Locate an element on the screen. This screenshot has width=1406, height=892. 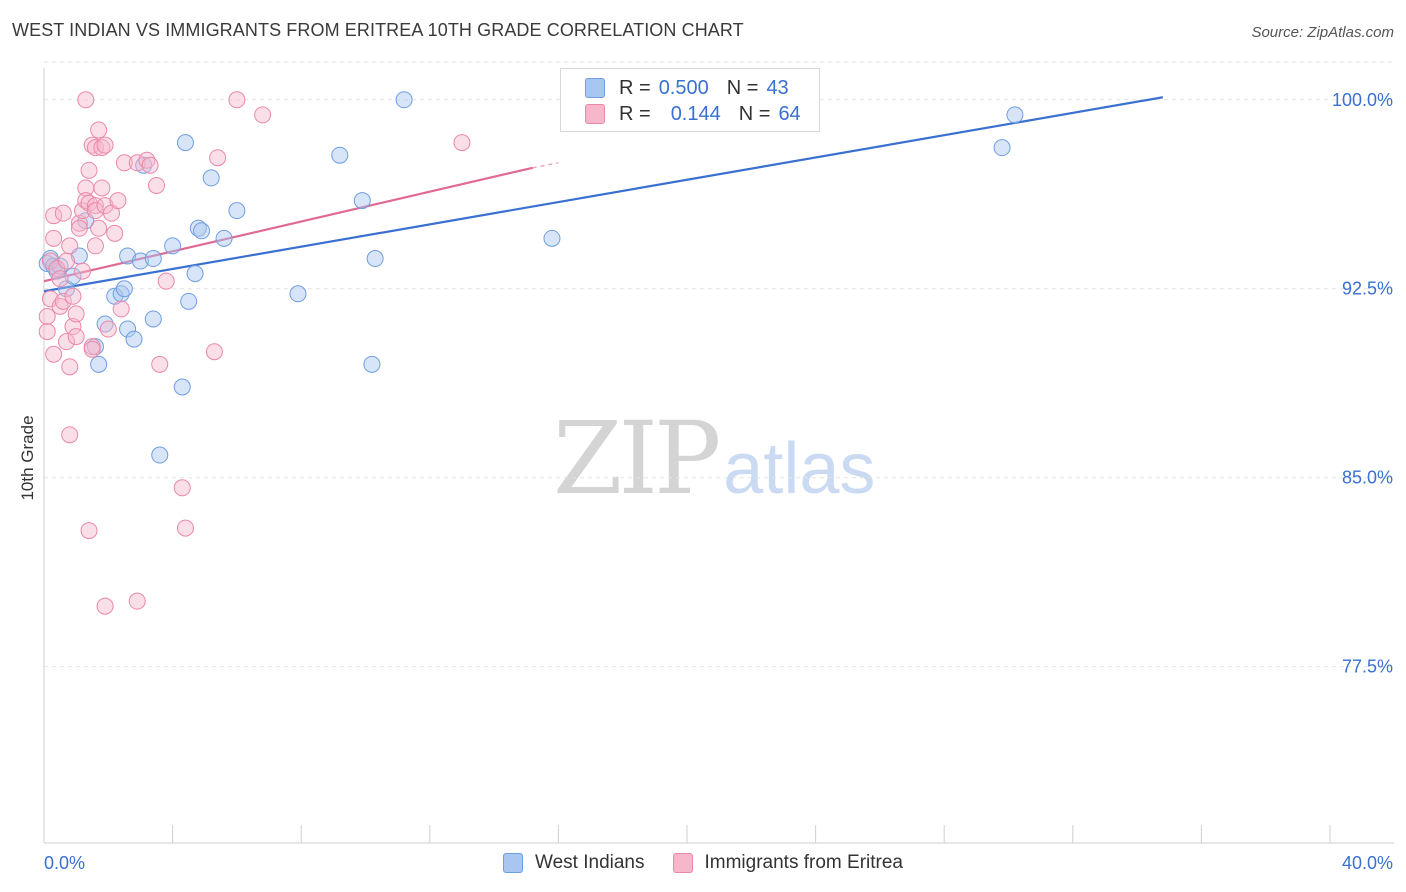
watermark-zip: ZIP is located at coordinates (637, 458).